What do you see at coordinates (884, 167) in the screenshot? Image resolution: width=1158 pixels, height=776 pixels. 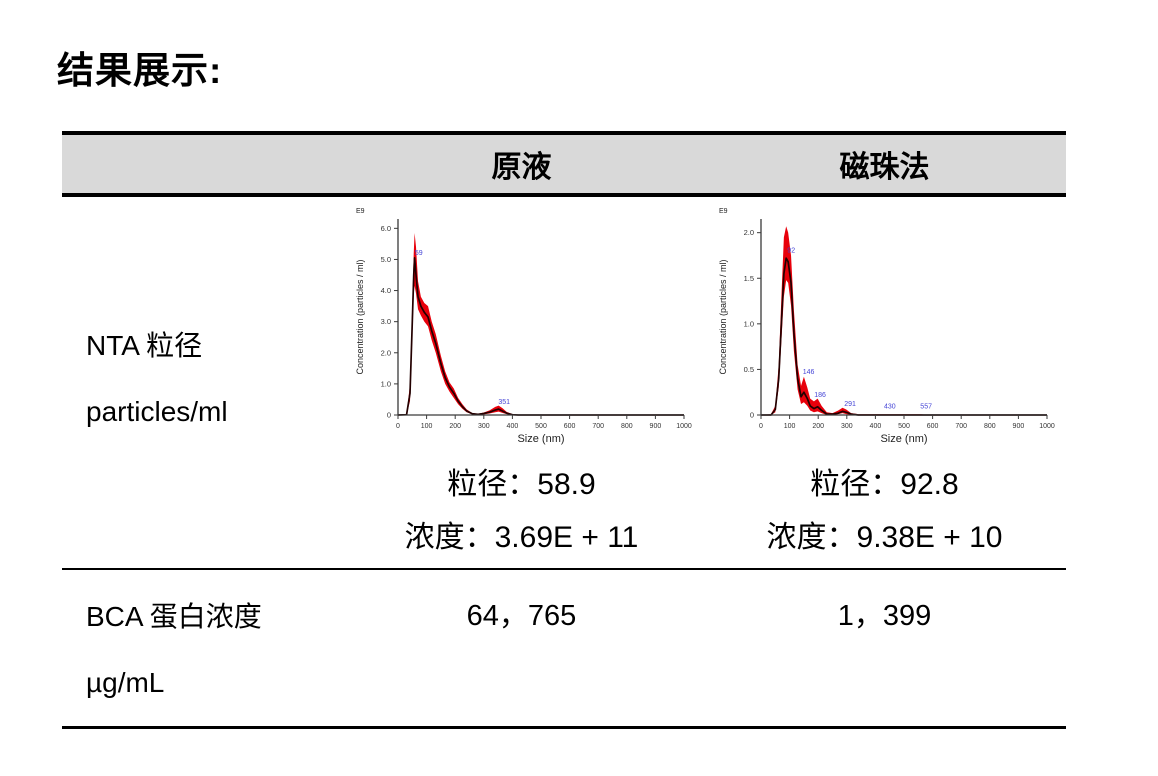 I see `column-header-beads: 磁珠法` at bounding box center [884, 167].